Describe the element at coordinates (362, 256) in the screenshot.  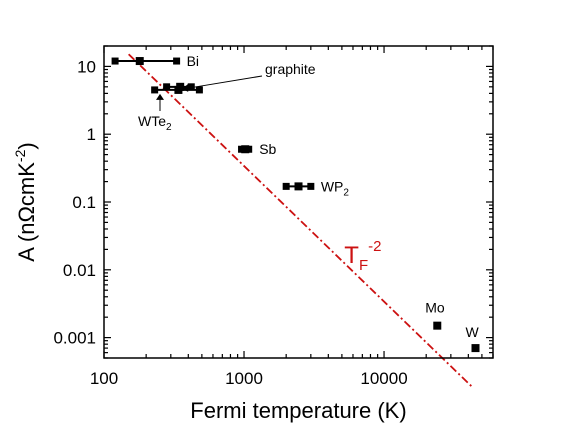
I see `fit-line-label: TF-2` at that location.